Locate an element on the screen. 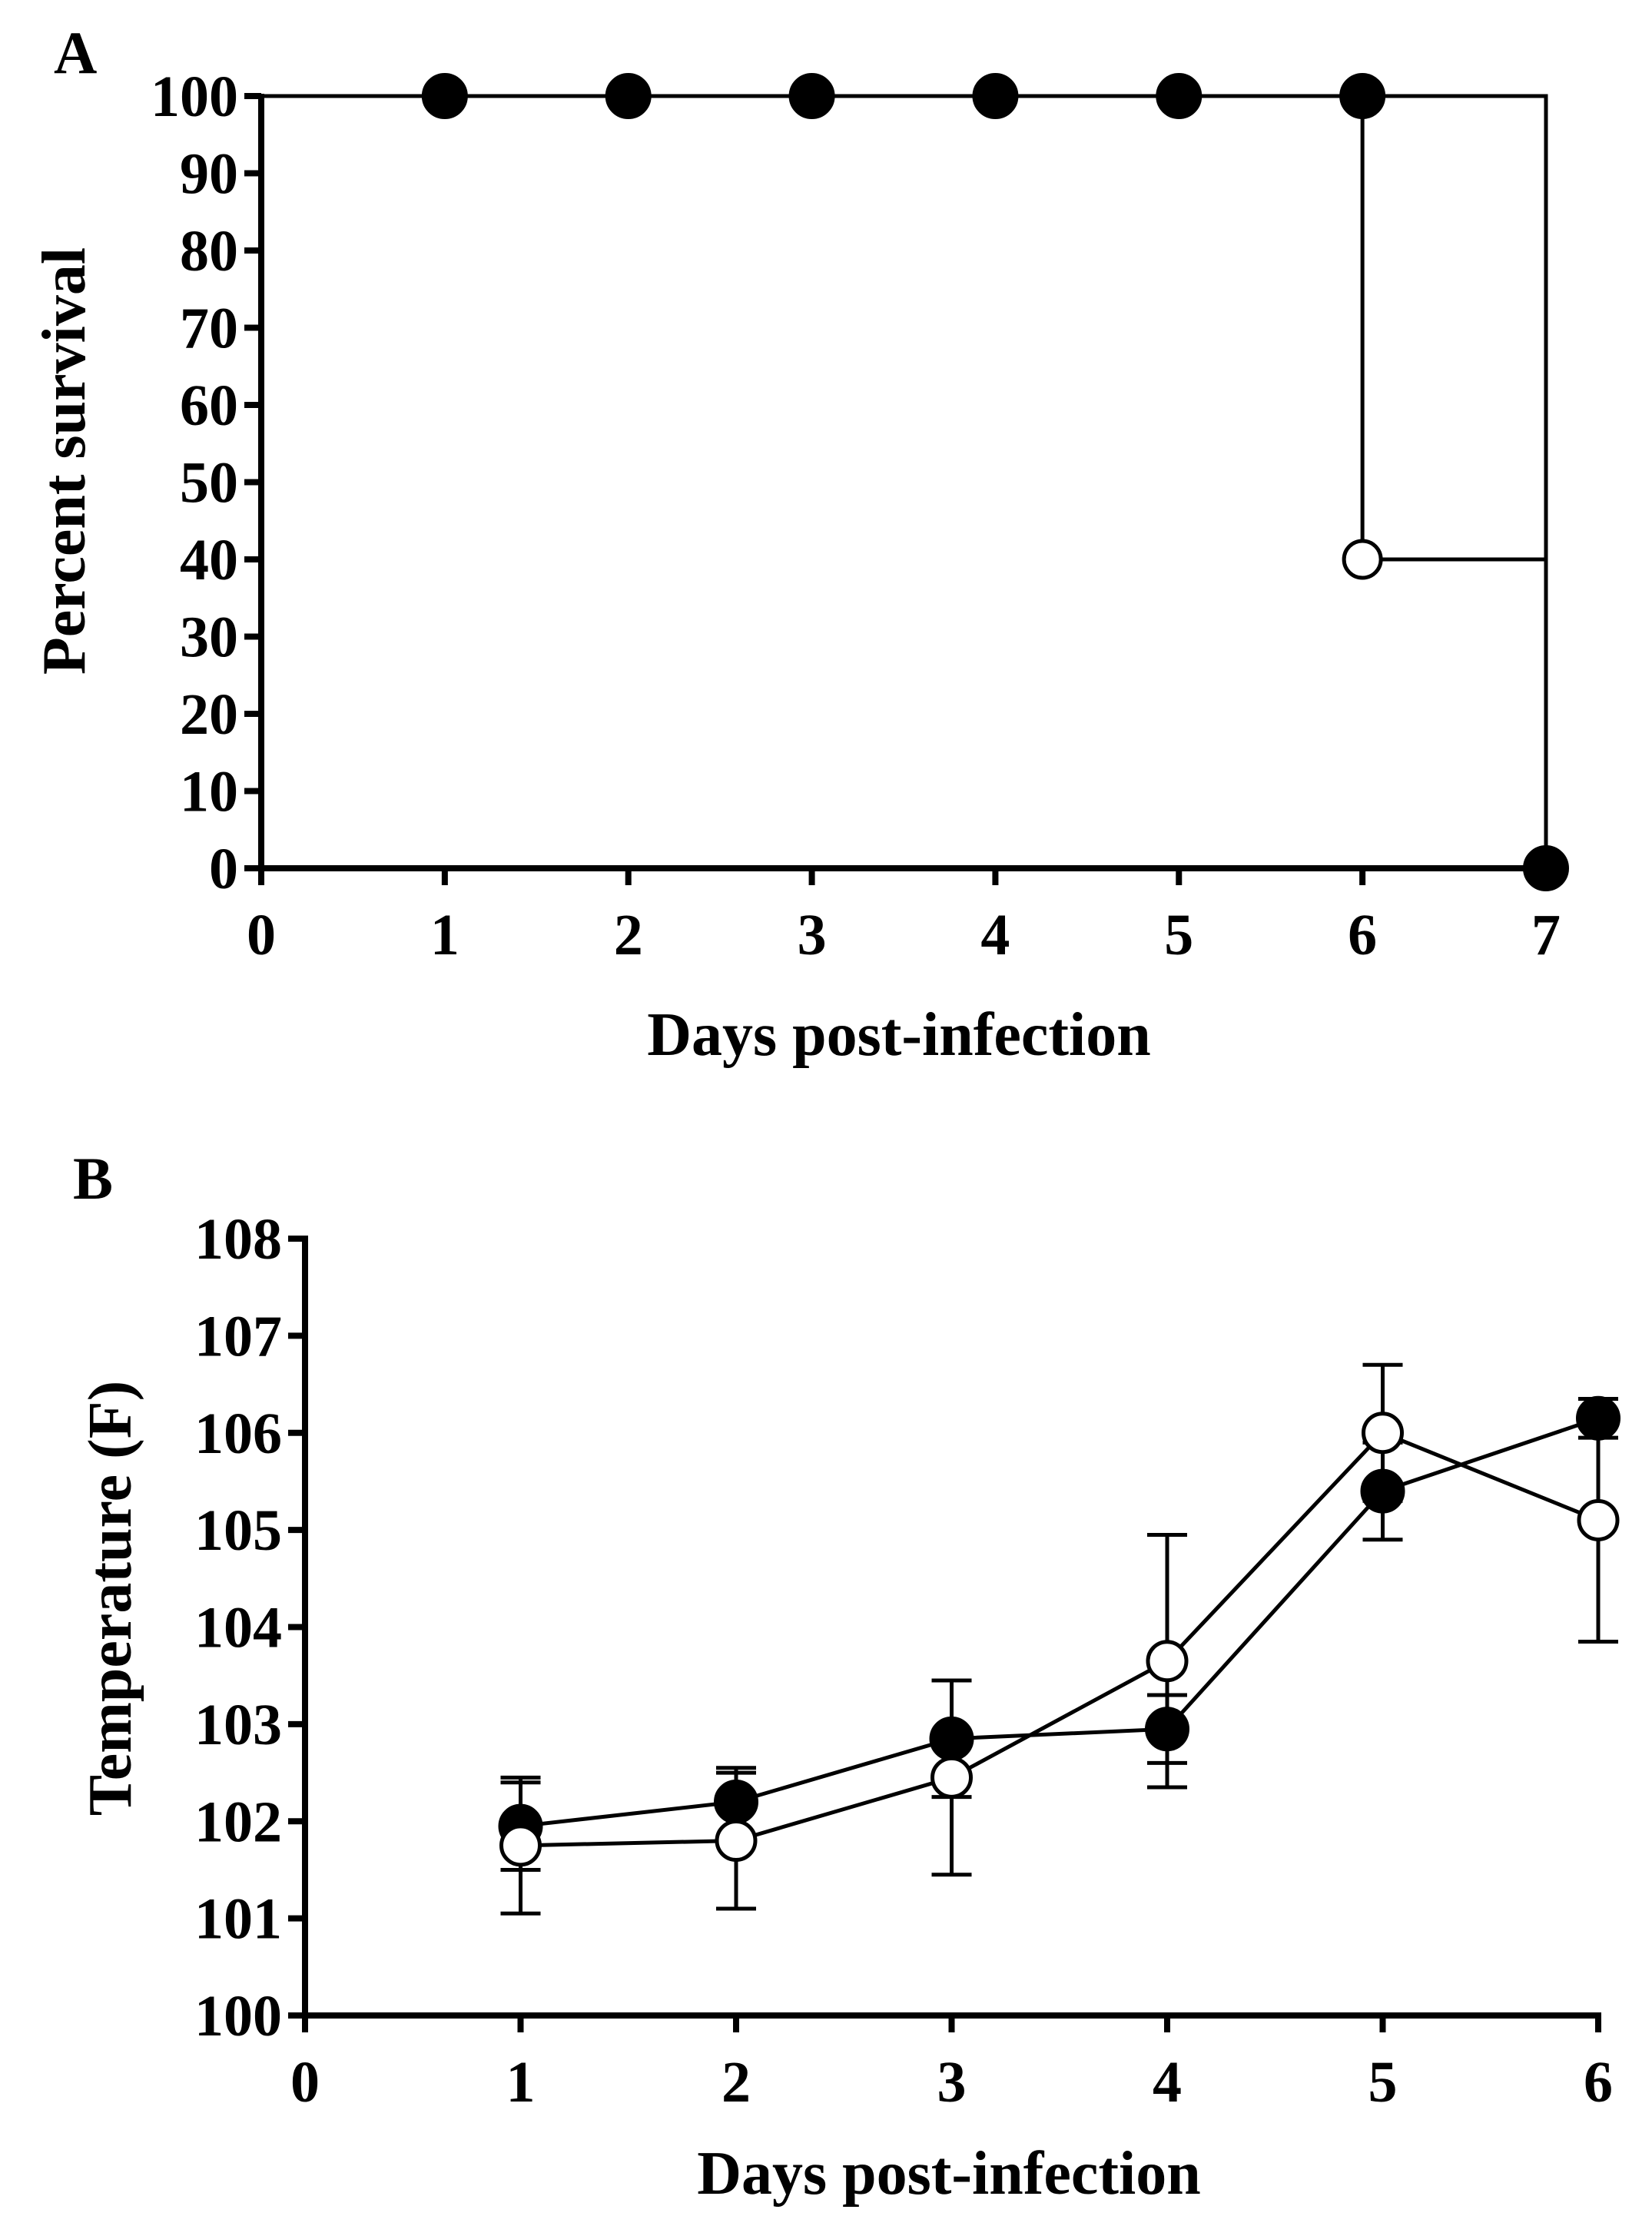 The image size is (1652, 2236). panel-a-x-tick-label-3: 3 is located at coordinates (812, 935).